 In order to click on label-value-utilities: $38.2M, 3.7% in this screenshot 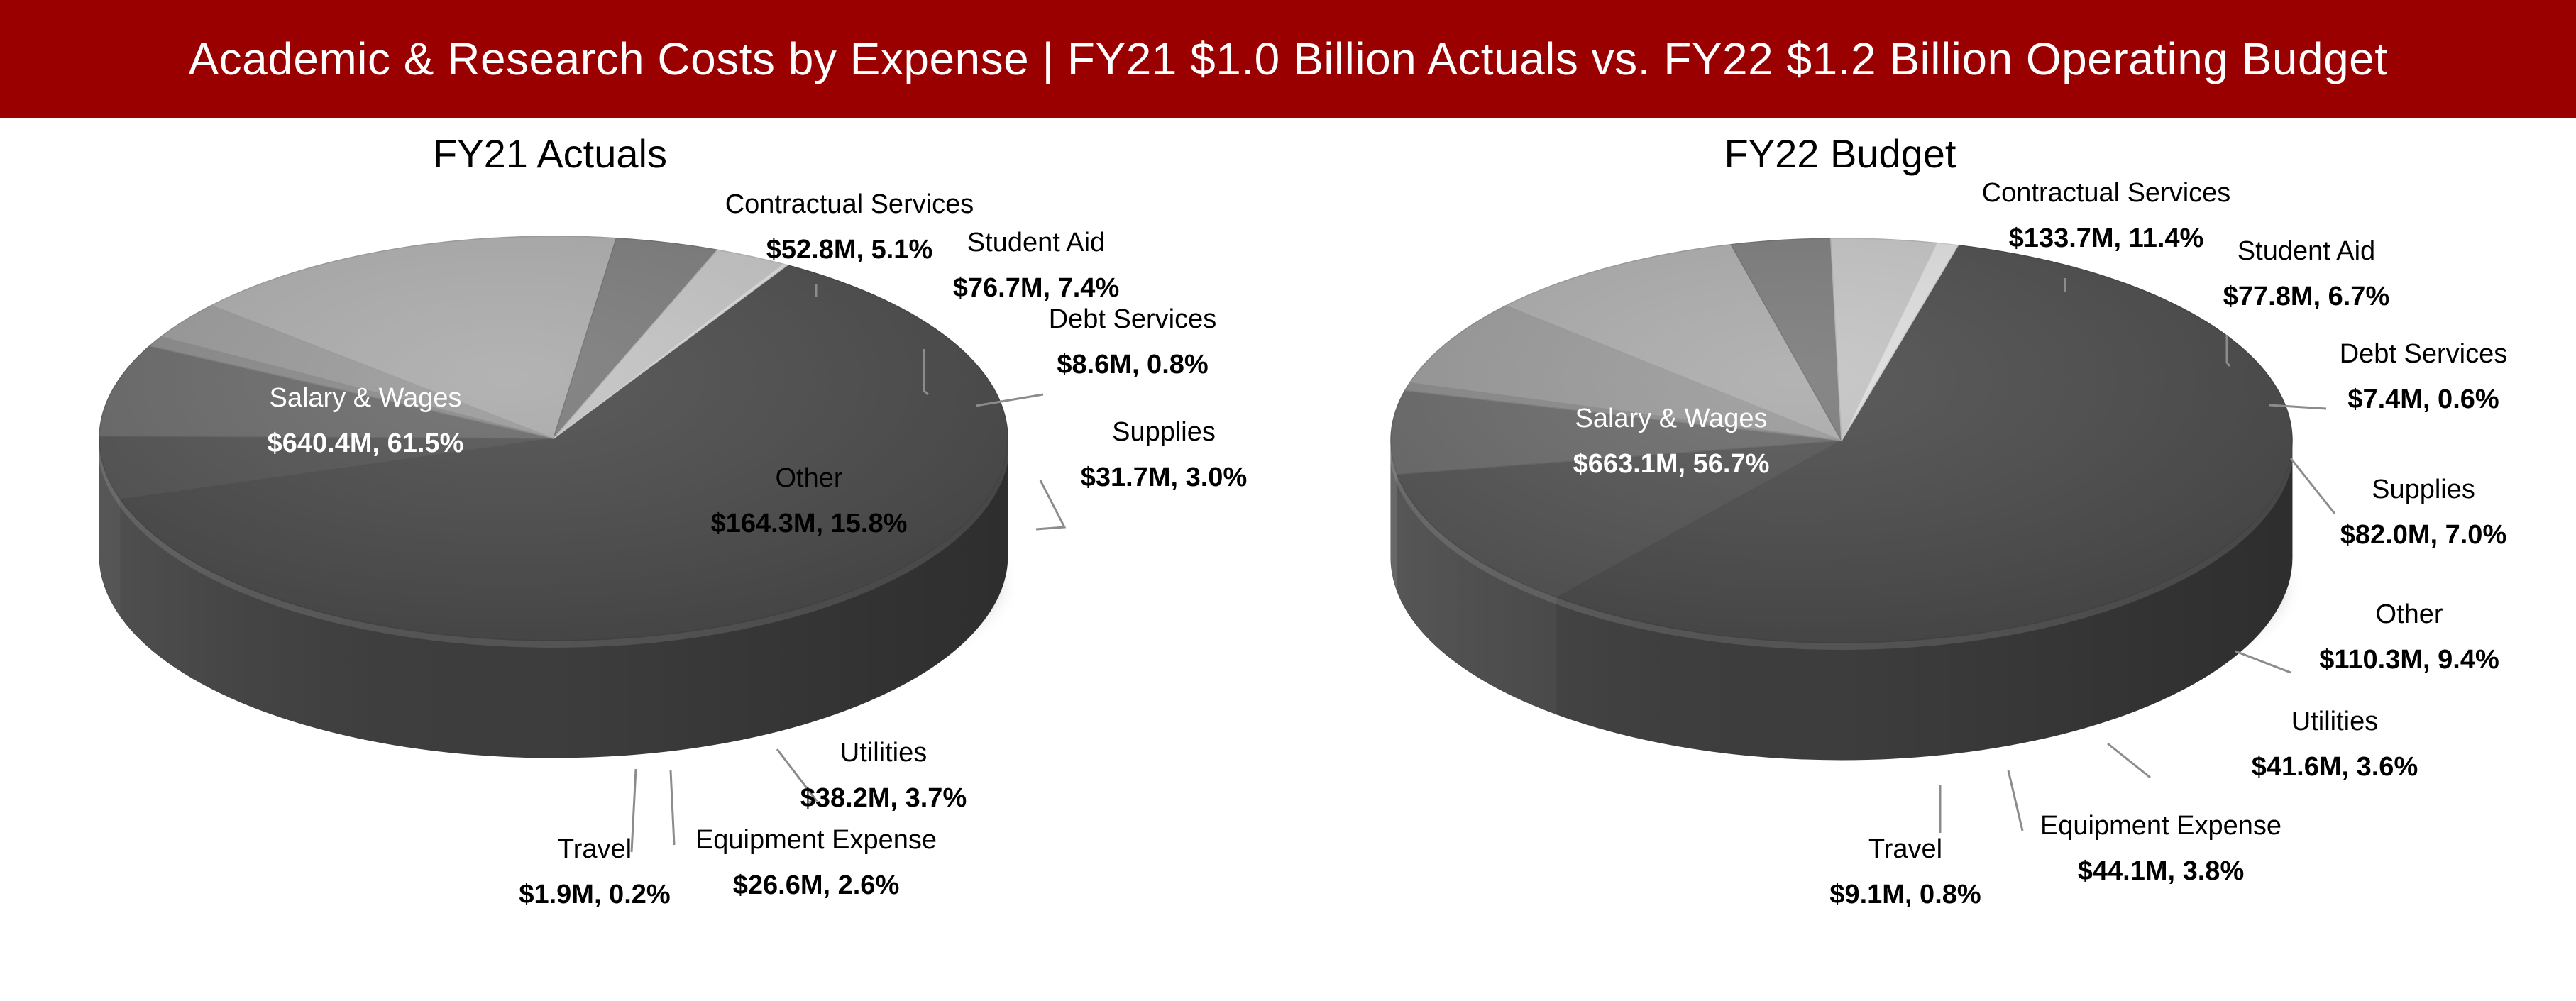, I will do `click(883, 798)`.